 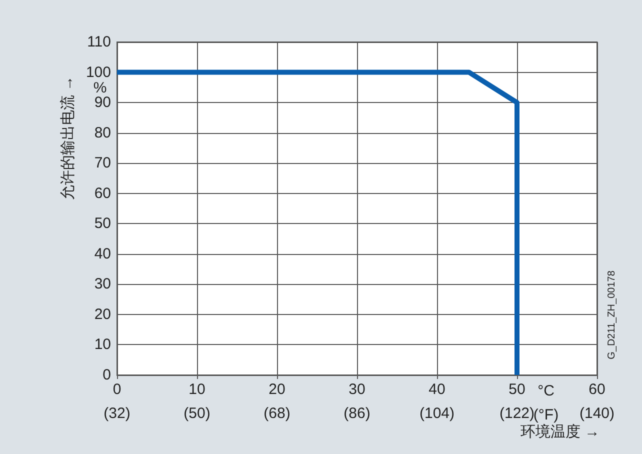 I want to click on x2-tick-label: (140), so click(x=597, y=413).